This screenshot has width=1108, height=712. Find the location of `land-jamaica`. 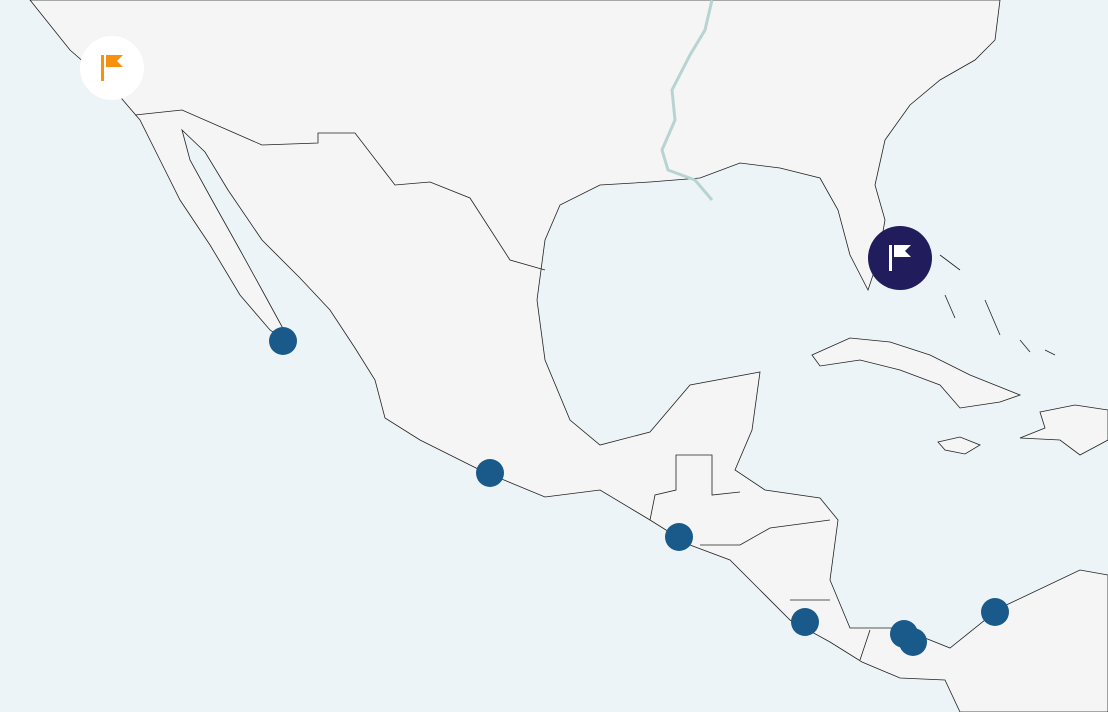

land-jamaica is located at coordinates (959, 445).